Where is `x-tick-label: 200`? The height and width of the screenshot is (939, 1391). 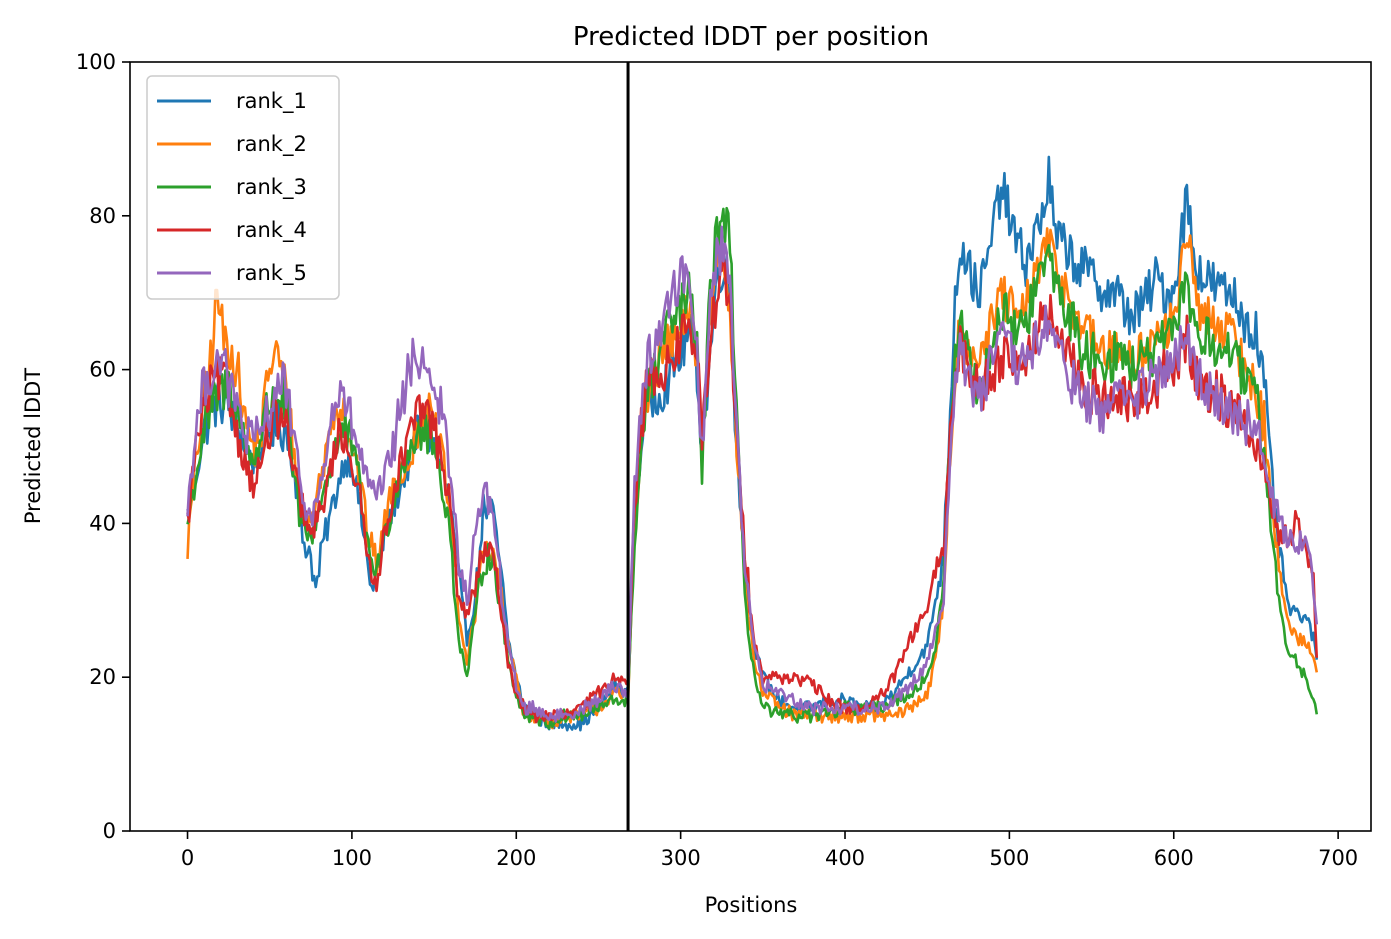 x-tick-label: 200 is located at coordinates (516, 858).